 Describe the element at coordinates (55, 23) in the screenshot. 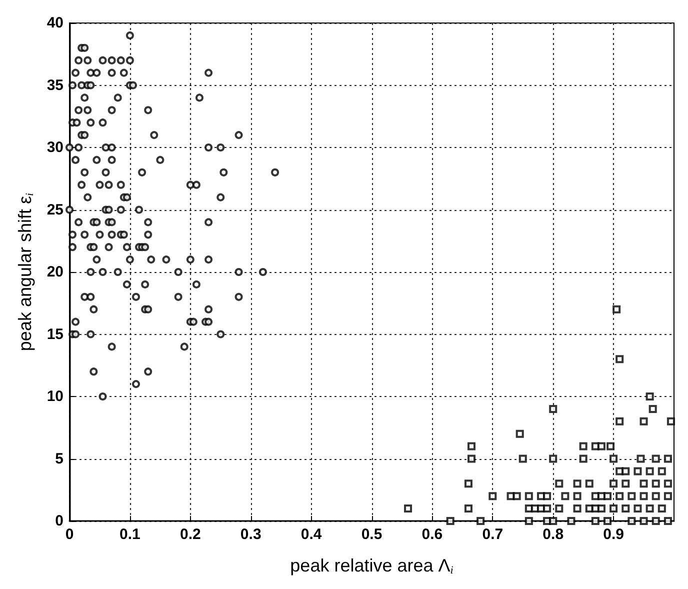

I see `y-tick-label: 40` at that location.